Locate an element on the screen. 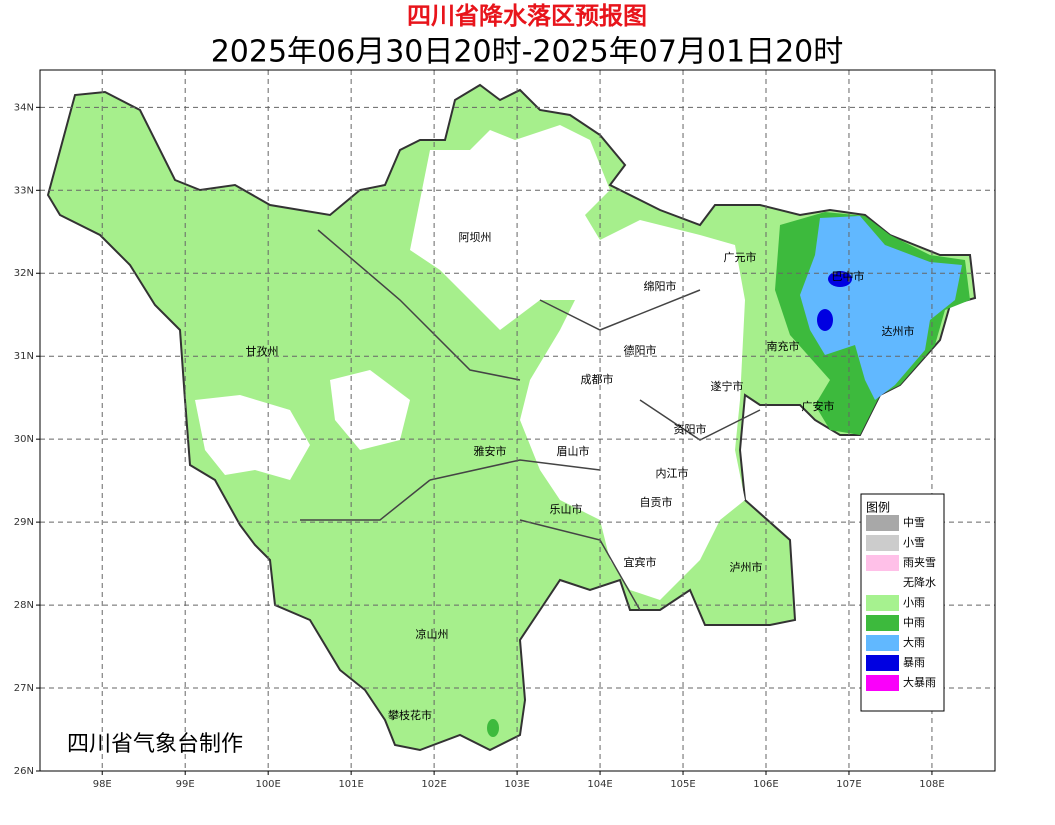  x-tick-label: 106E is located at coordinates (765, 784).